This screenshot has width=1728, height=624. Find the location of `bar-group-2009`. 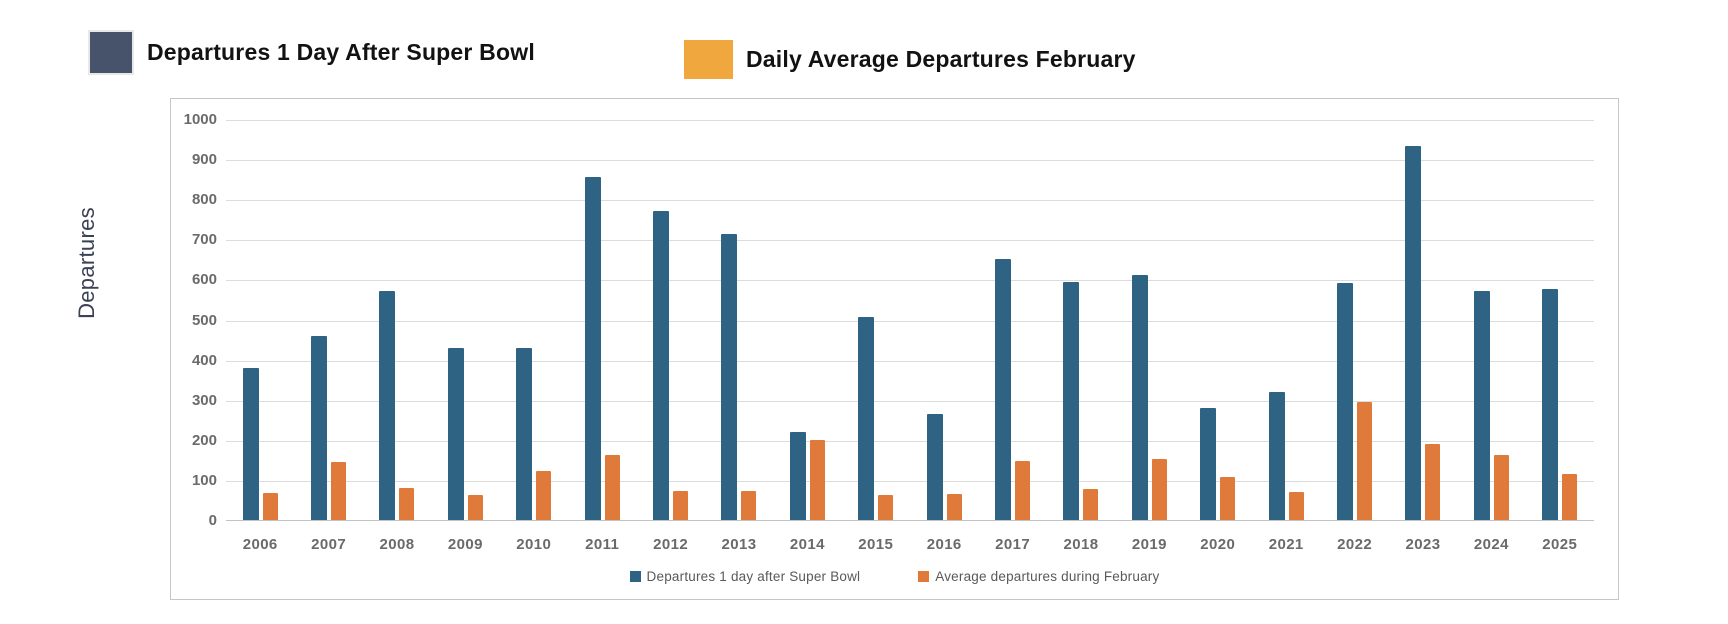

bar-group-2009 is located at coordinates (465, 320).